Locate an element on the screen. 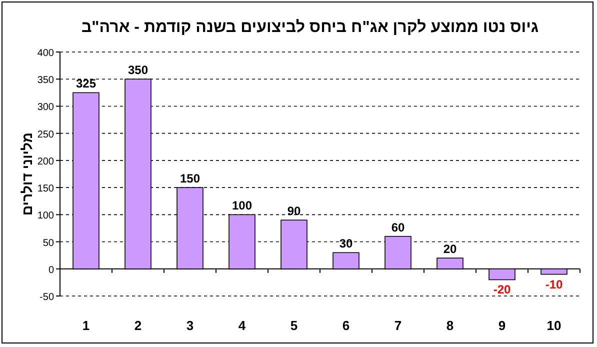  y-tick-label: 350 is located at coordinates (45, 80).